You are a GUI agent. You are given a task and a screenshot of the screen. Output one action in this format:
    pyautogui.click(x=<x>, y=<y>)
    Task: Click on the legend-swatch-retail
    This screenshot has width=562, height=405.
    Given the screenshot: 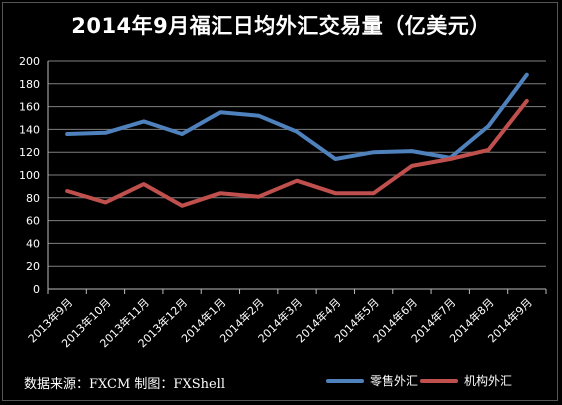 What is the action you would take?
    pyautogui.click(x=345, y=380)
    